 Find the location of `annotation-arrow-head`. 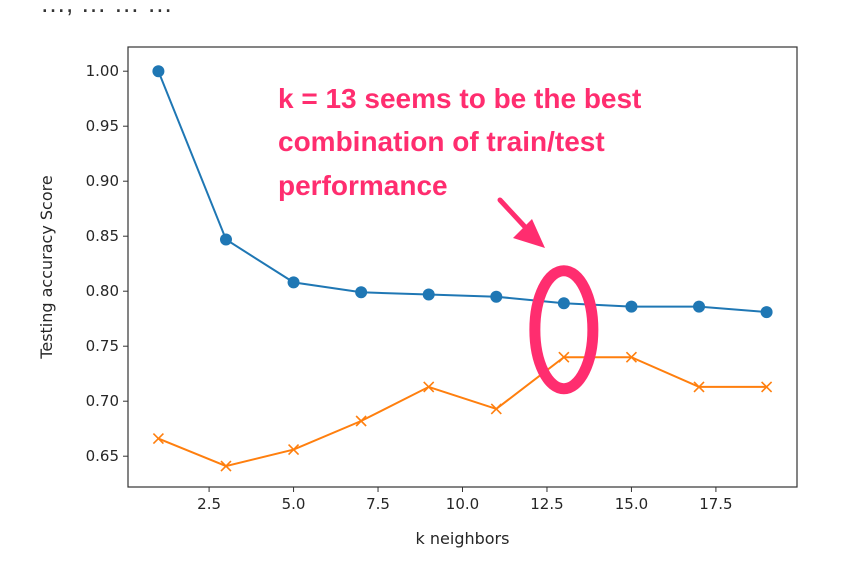

annotation-arrow-head is located at coordinates (529, 233).